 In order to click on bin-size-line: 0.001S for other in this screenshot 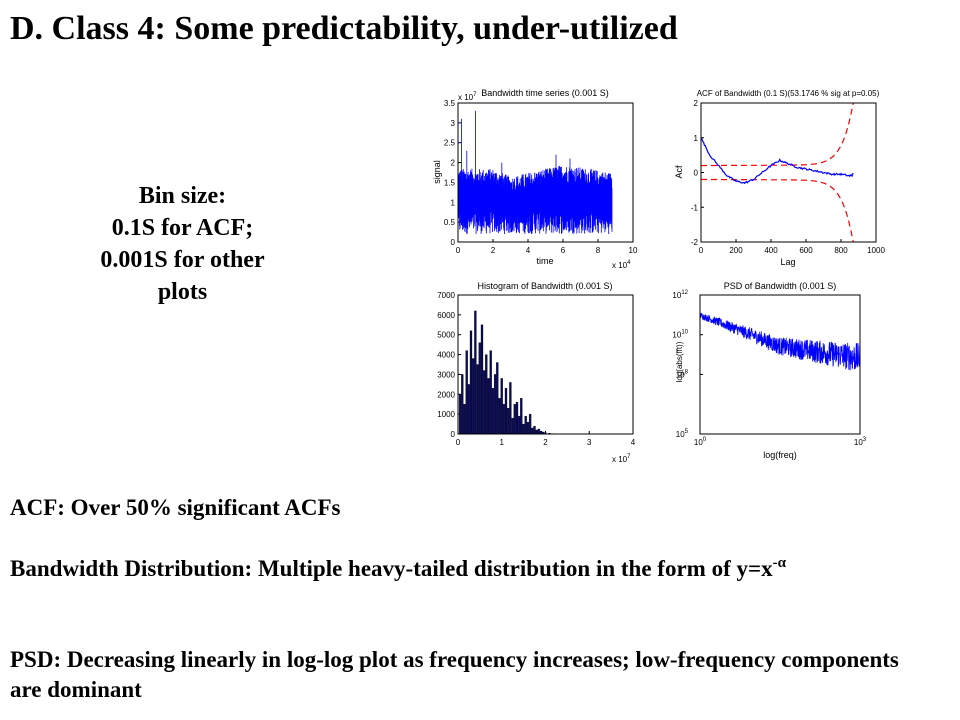, I will do `click(182, 260)`.